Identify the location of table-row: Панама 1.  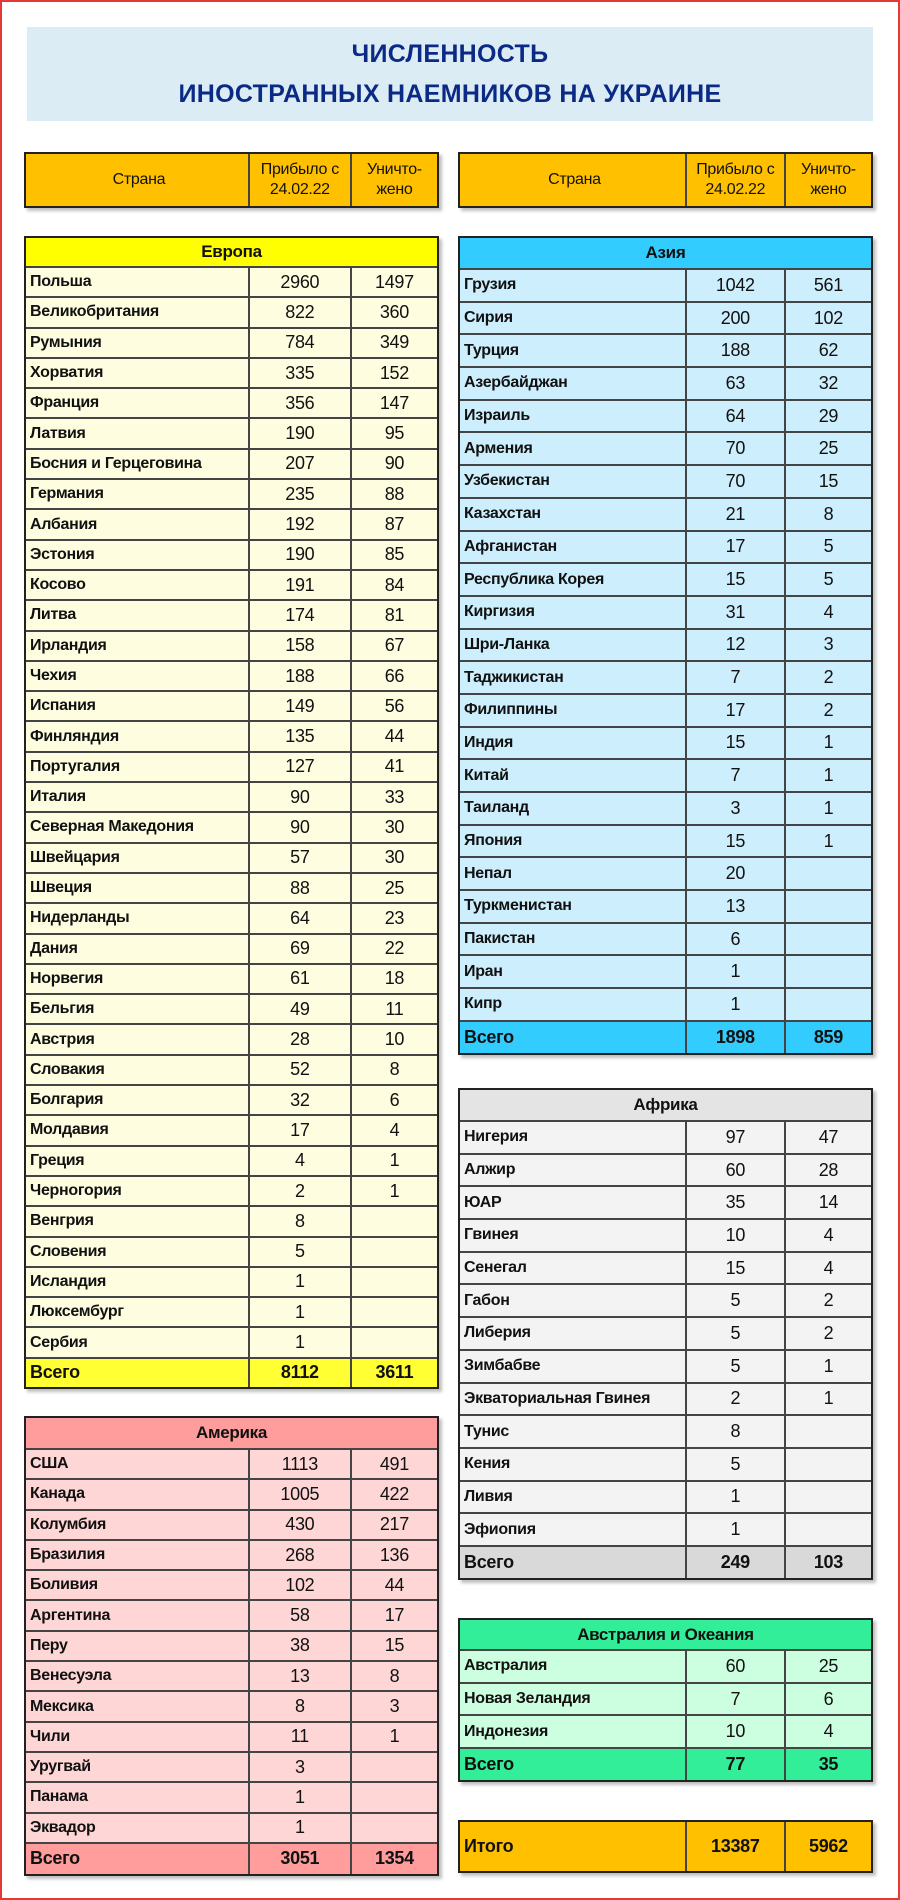
(231, 1796).